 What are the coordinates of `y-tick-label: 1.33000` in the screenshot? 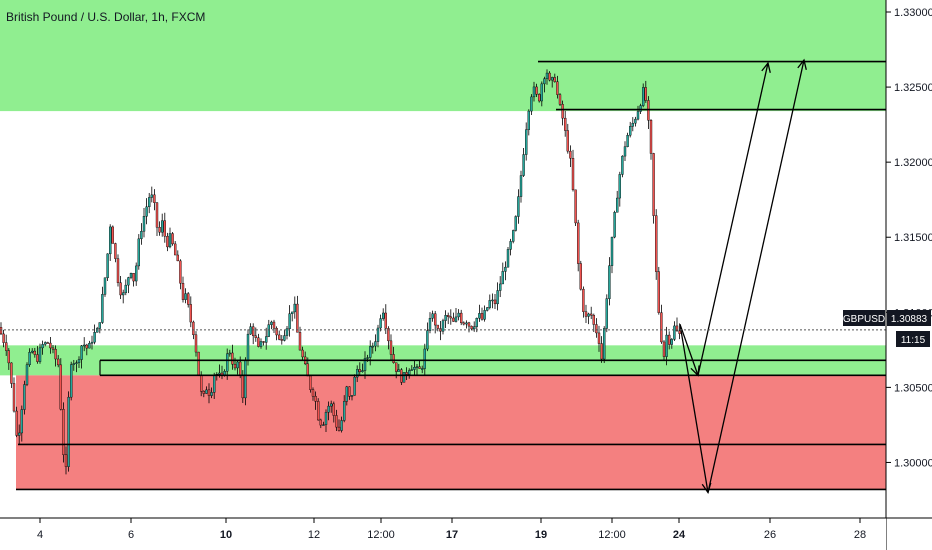 It's located at (913, 13).